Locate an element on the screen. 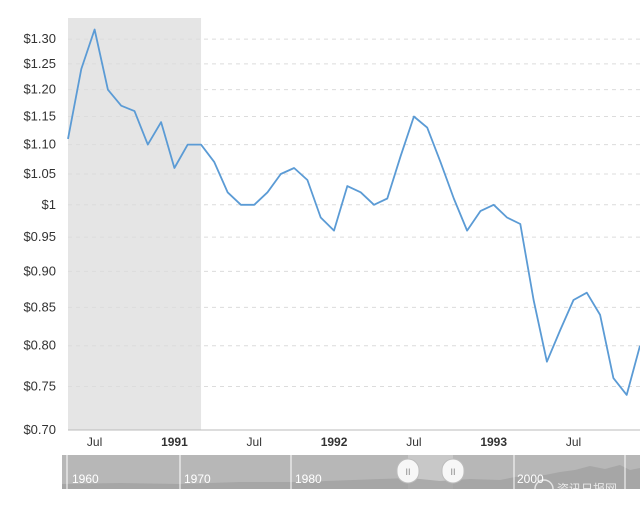 This screenshot has width=640, height=519. y-tick-label: $1.15 is located at coordinates (39, 116).